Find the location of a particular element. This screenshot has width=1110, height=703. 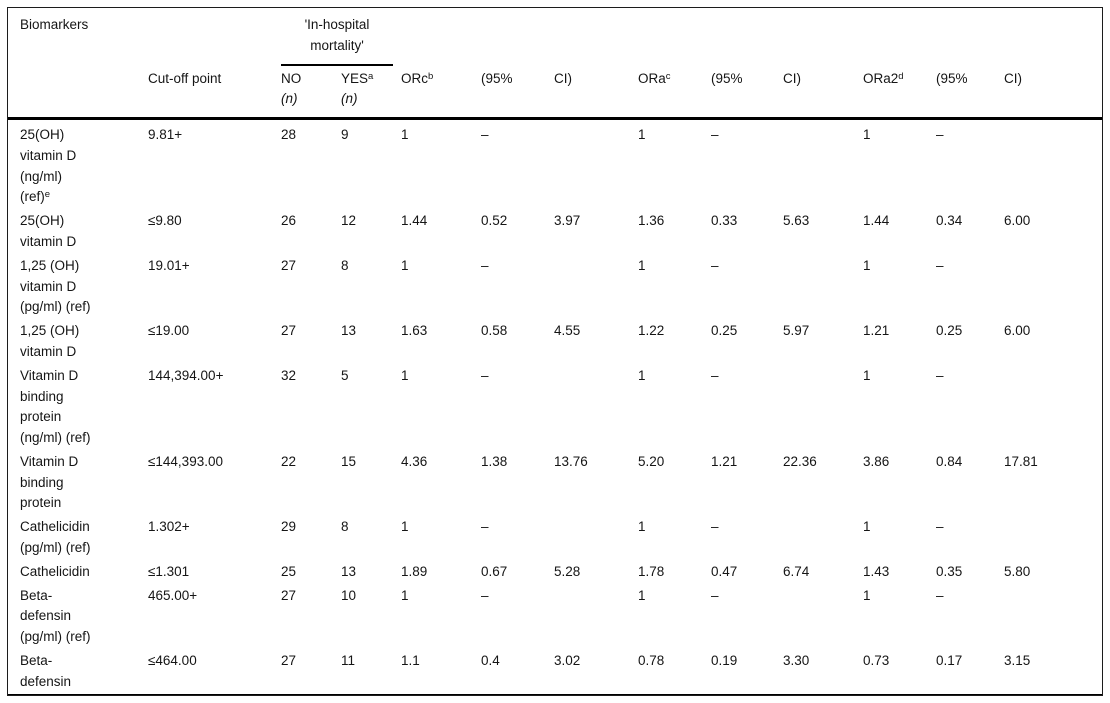

cutoff-cell: ≤1.301 is located at coordinates (169, 571).